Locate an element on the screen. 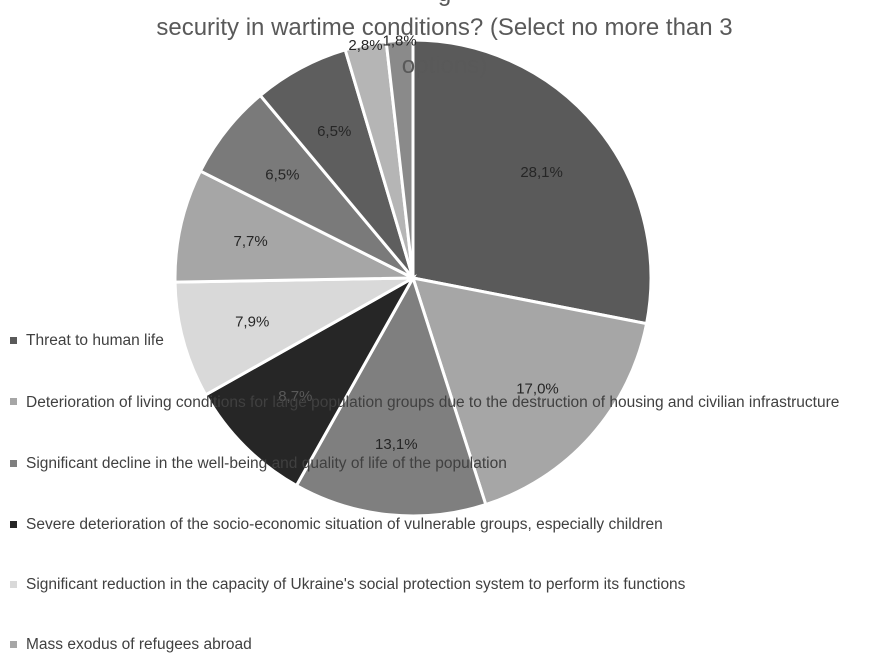 The image size is (889, 655). chart-title-line-1: g is located at coordinates (444, 4).